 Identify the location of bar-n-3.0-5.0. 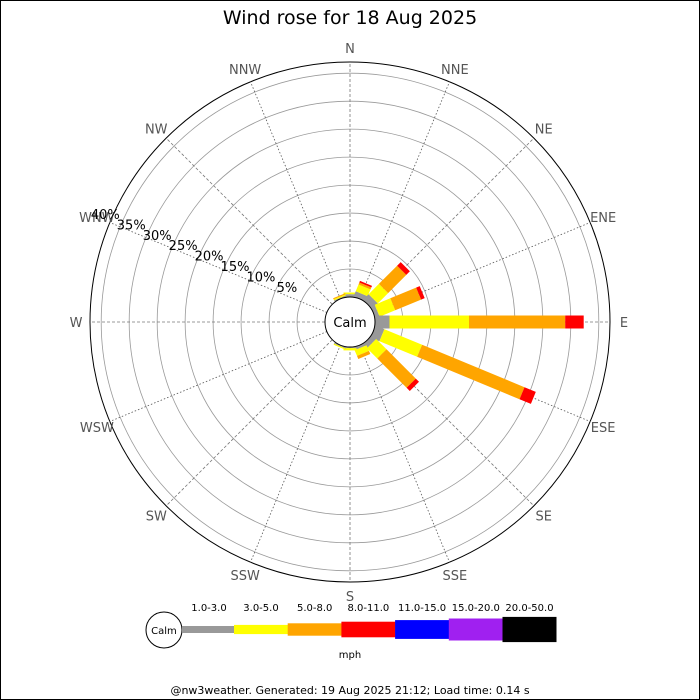
(350, 293).